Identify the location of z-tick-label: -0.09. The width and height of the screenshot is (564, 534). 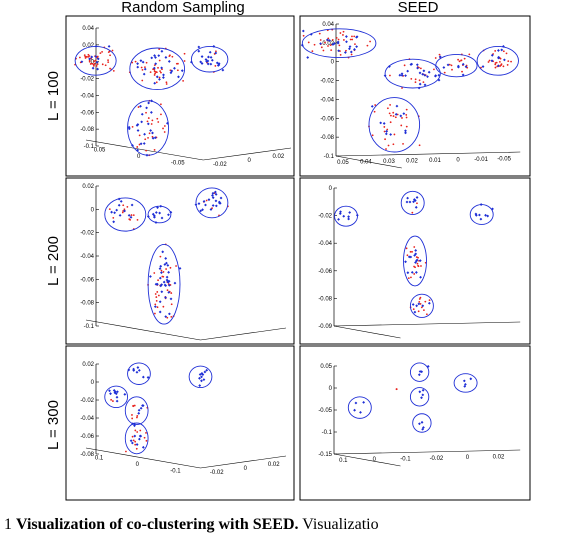
(325, 327).